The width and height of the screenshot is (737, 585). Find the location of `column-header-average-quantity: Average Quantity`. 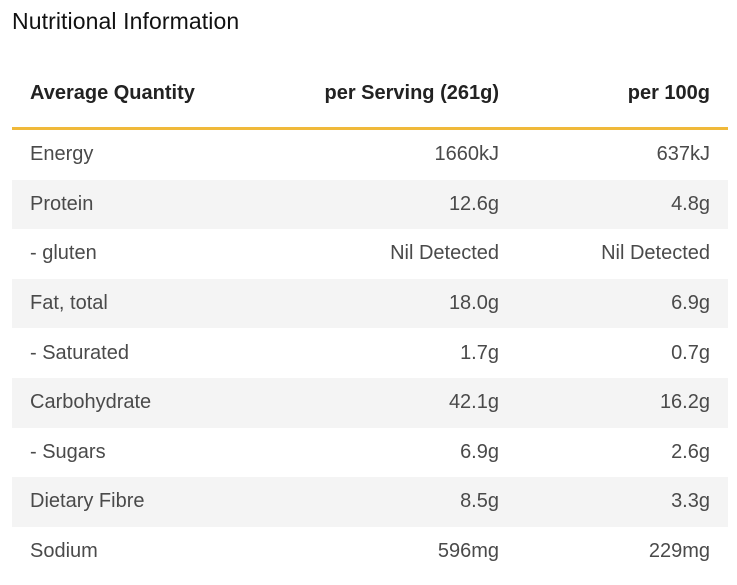

column-header-average-quantity: Average Quantity is located at coordinates (130, 95).